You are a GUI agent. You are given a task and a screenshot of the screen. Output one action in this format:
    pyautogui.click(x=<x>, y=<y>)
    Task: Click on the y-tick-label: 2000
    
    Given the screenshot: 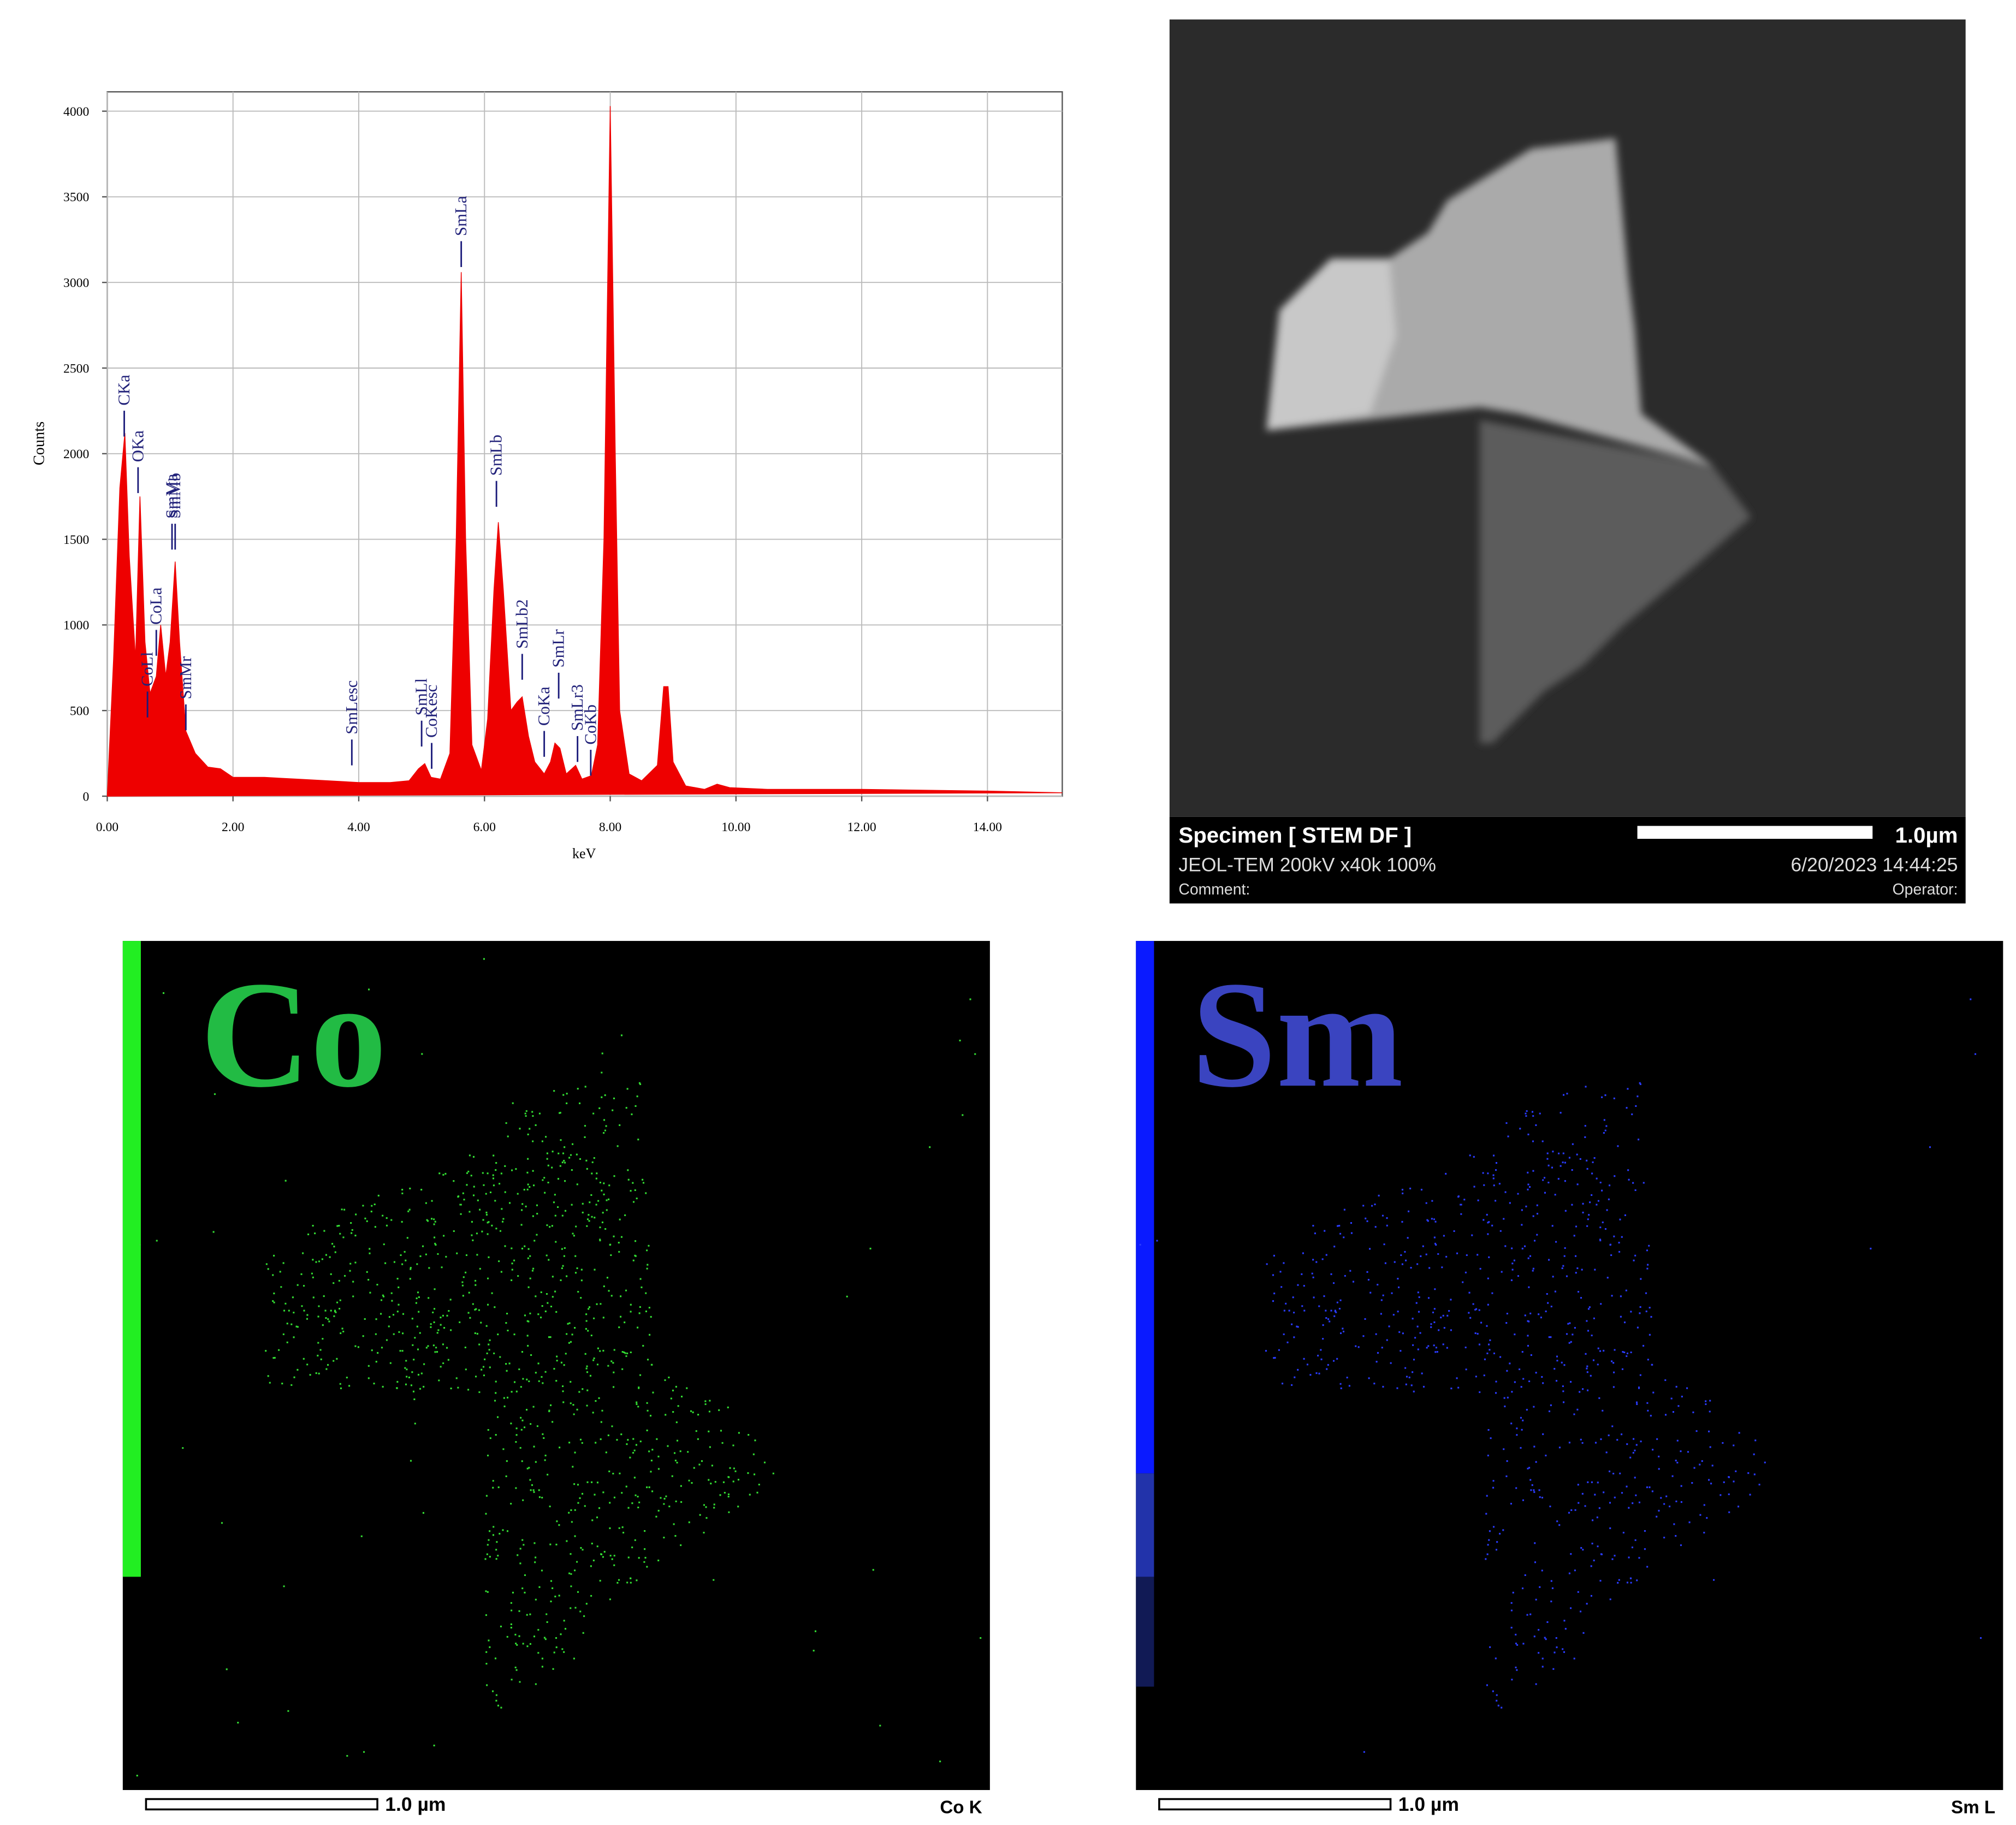 What is the action you would take?
    pyautogui.click(x=76, y=454)
    